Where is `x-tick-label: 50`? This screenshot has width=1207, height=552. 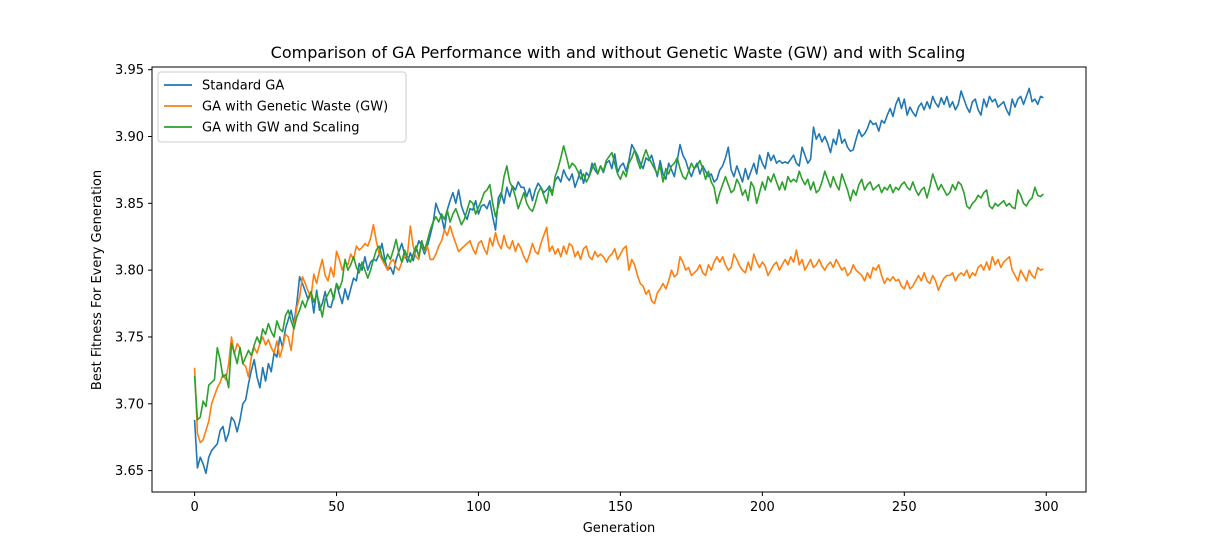 x-tick-label: 50 is located at coordinates (336, 507).